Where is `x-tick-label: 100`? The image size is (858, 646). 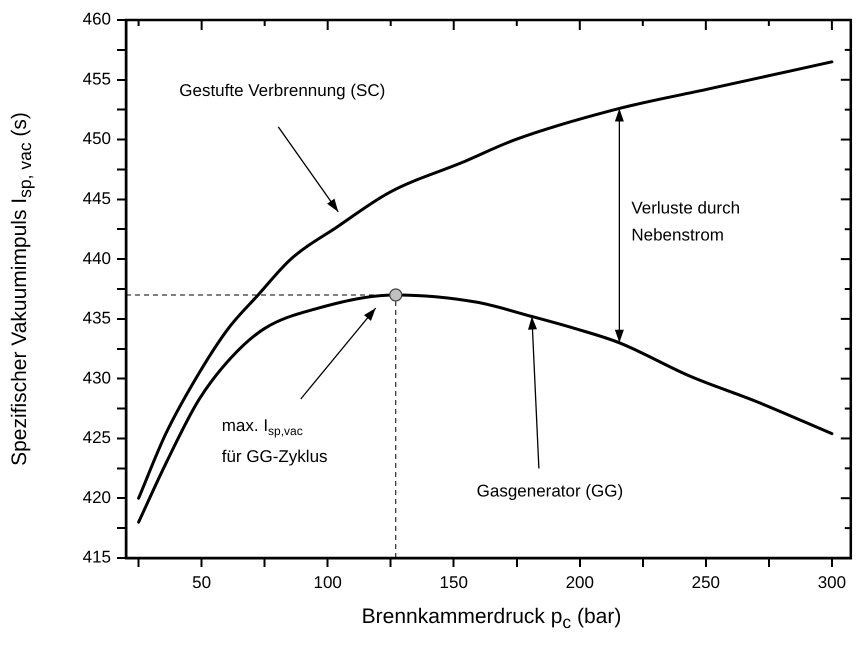
x-tick-label: 100 is located at coordinates (327, 582).